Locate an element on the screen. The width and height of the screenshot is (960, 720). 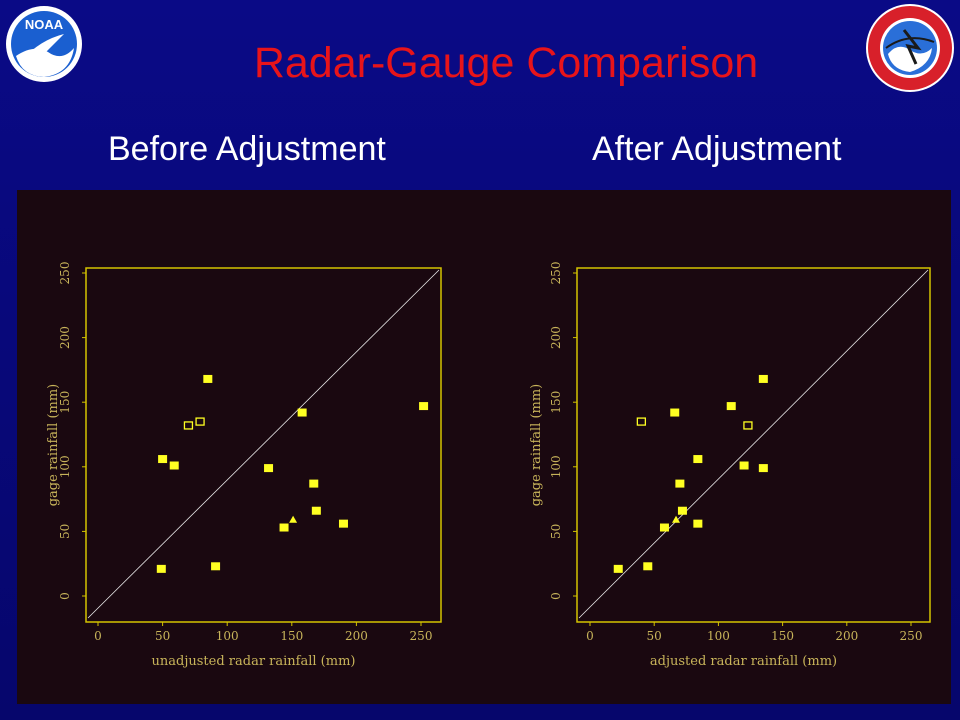
noaa-logo-text: NOAA is located at coordinates (44, 24).